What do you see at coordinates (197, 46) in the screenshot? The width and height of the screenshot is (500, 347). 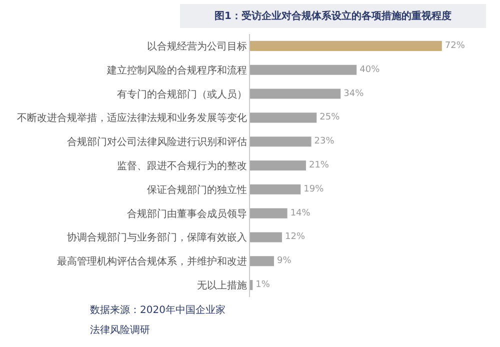 I see `y-tick-label: 以合规经营为公司目标` at bounding box center [197, 46].